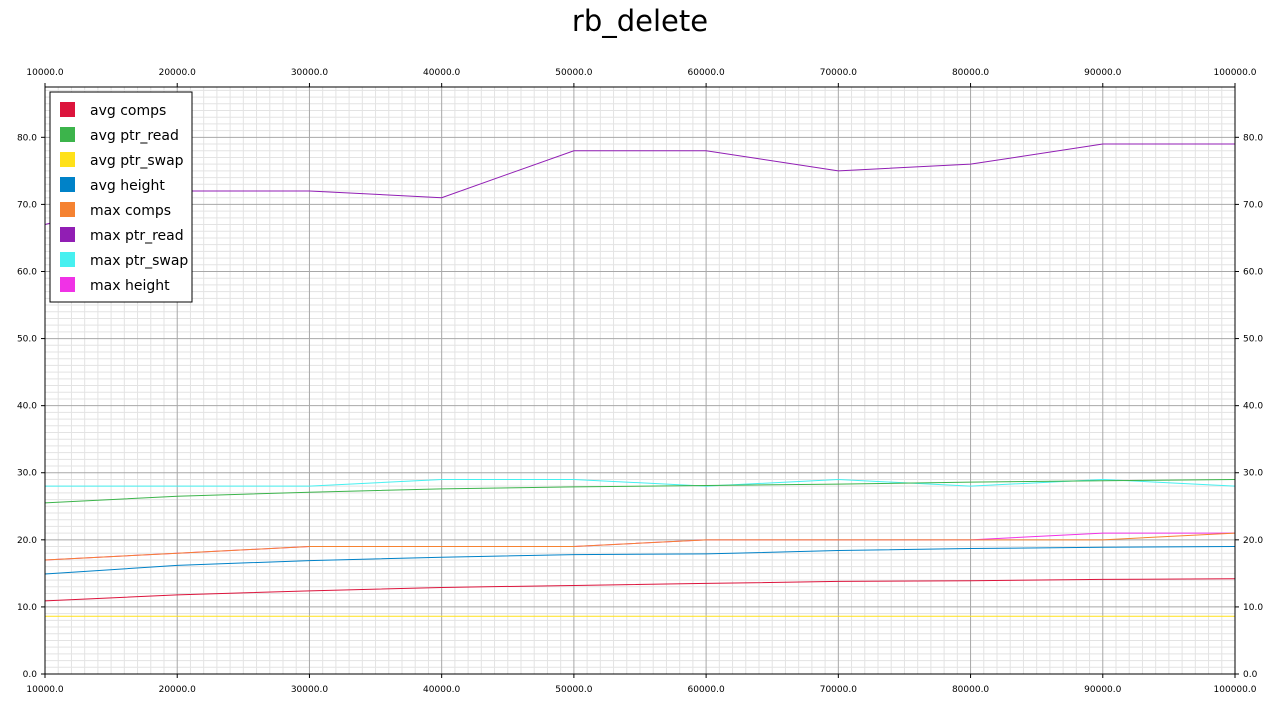  I want to click on legend-label-max-height: max height, so click(130, 286).